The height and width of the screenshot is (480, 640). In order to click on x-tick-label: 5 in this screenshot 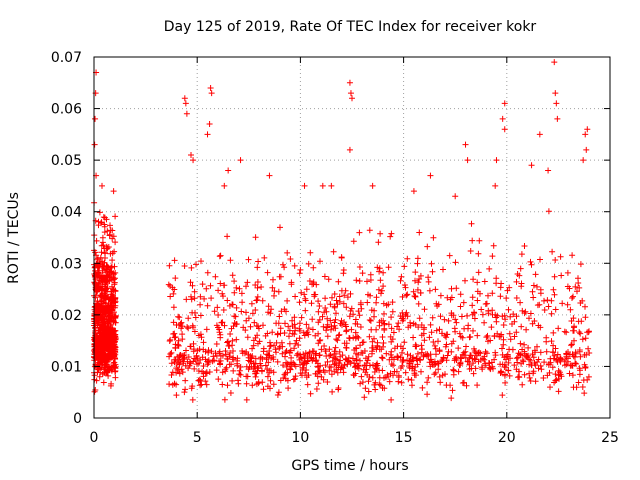, I will do `click(197, 438)`.